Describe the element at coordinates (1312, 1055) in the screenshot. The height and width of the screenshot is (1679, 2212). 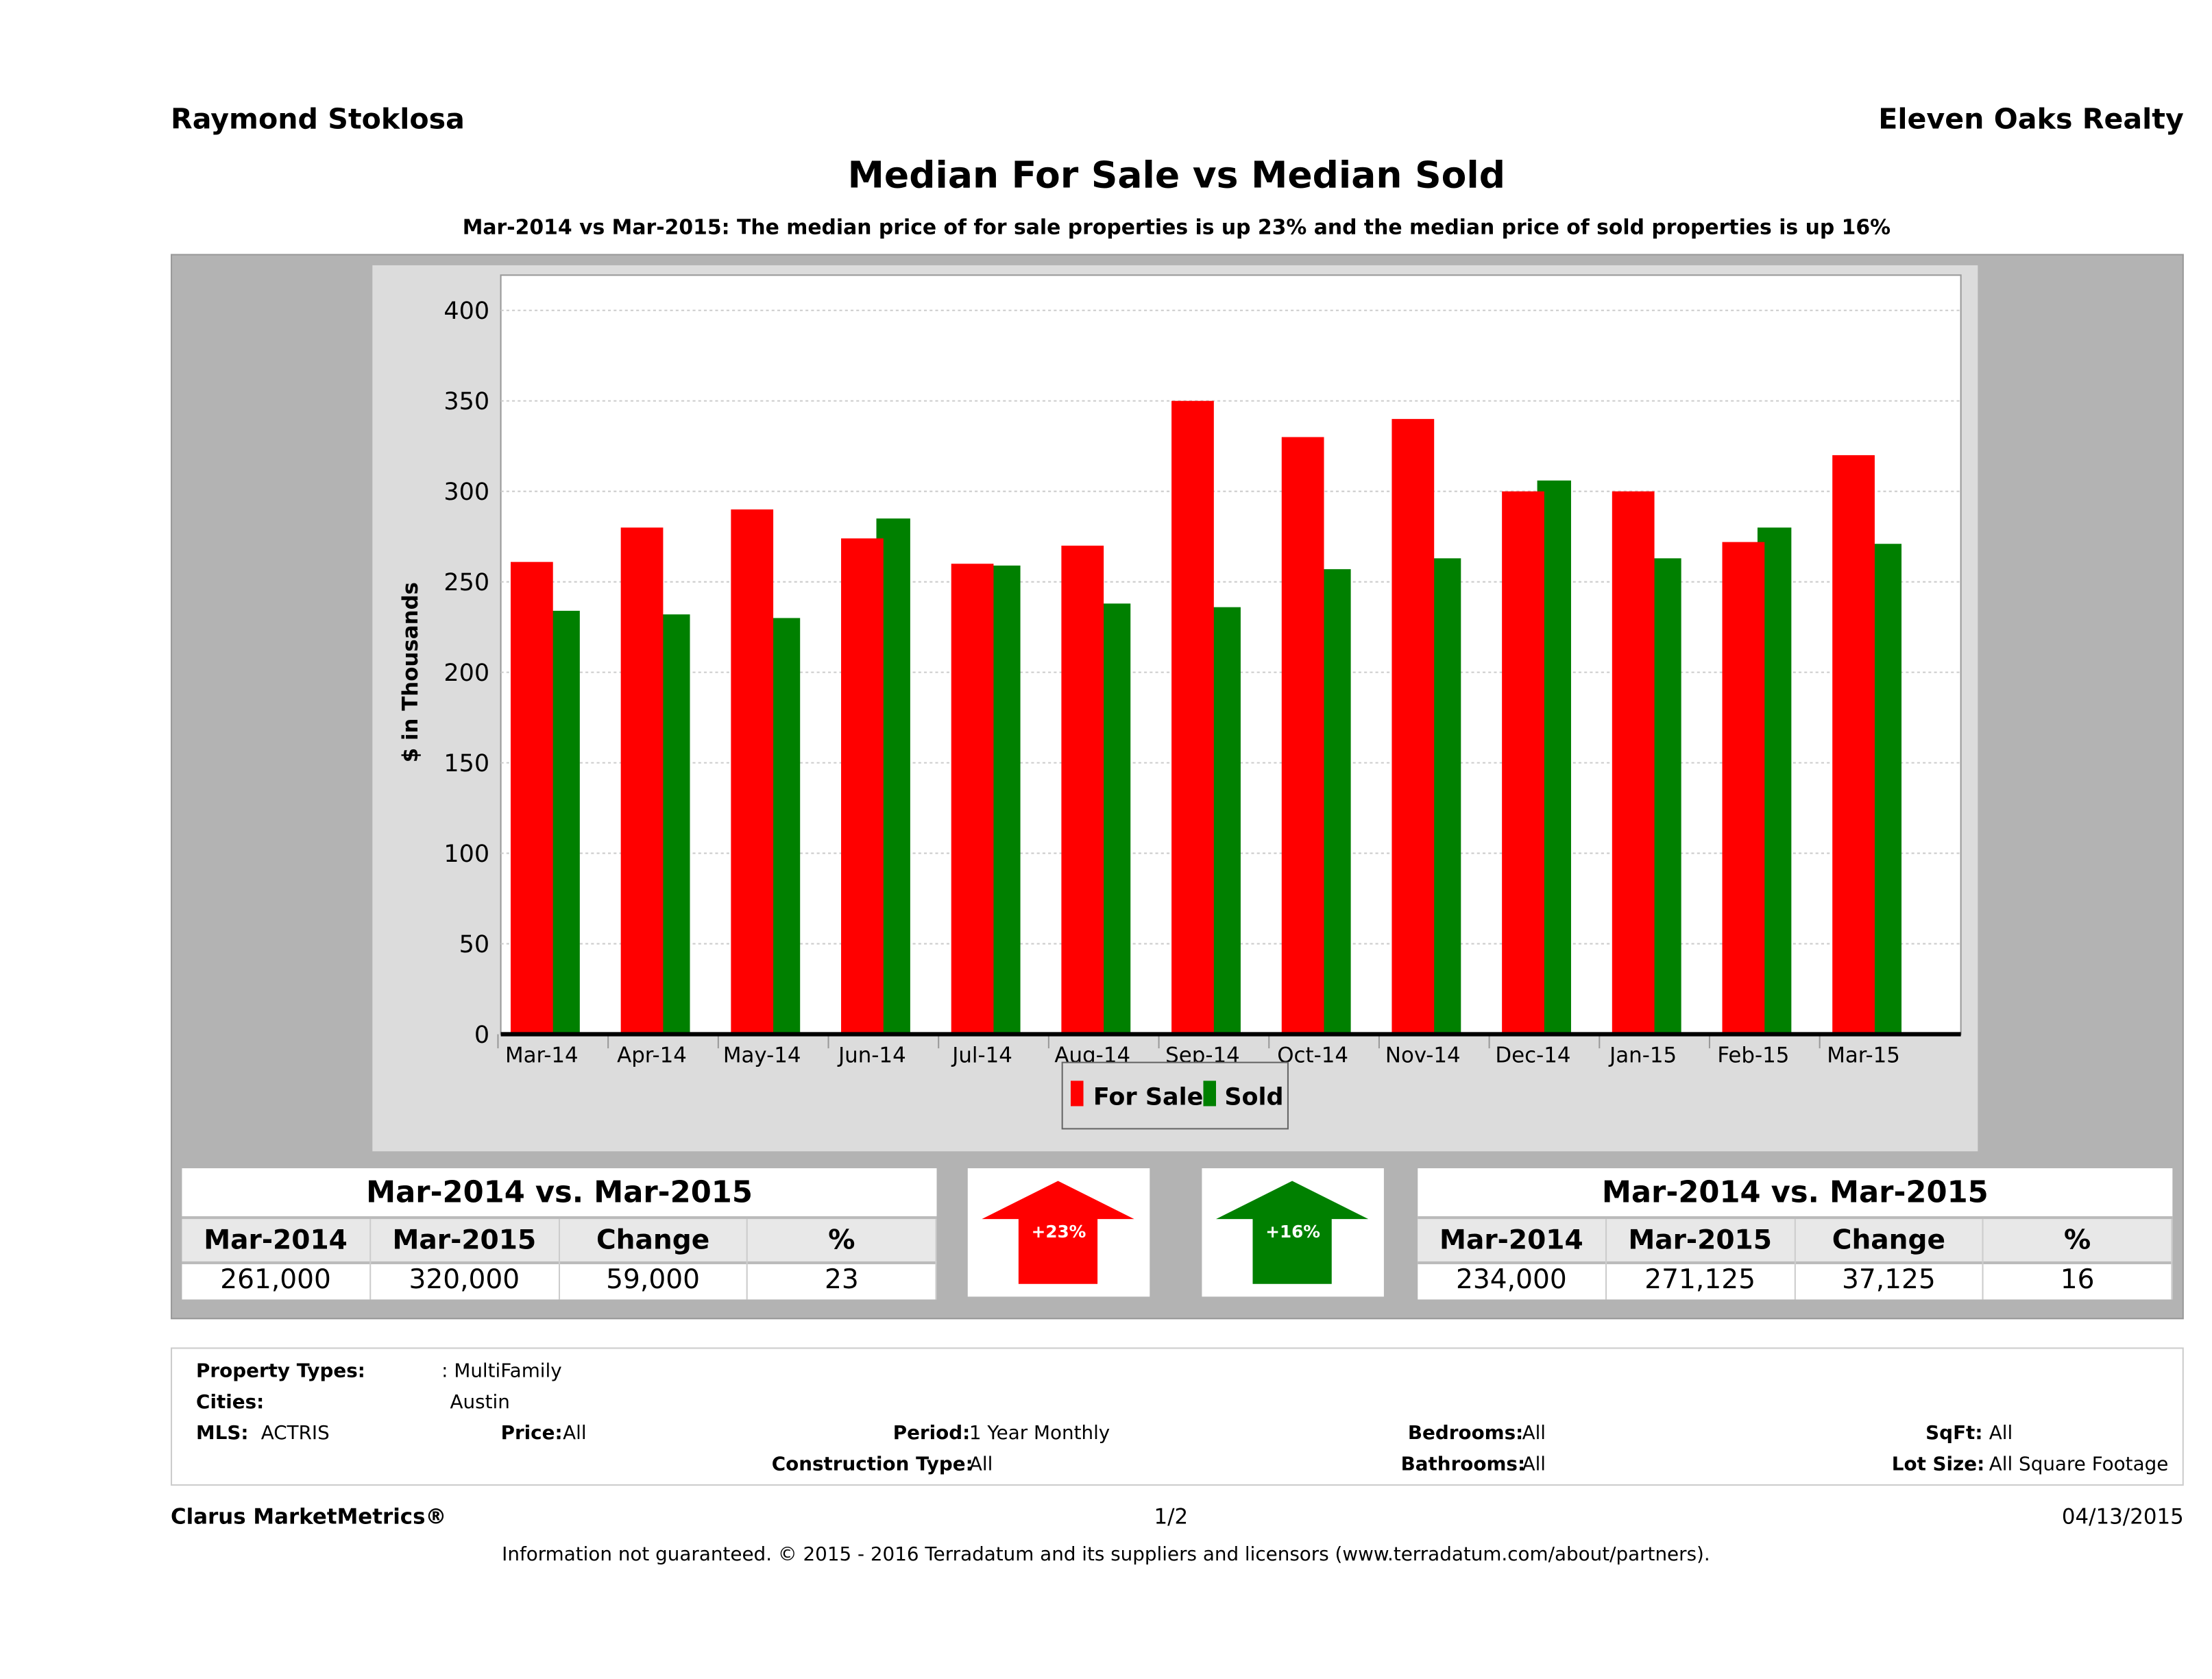
I see `x-tick-label: Oct-14` at that location.